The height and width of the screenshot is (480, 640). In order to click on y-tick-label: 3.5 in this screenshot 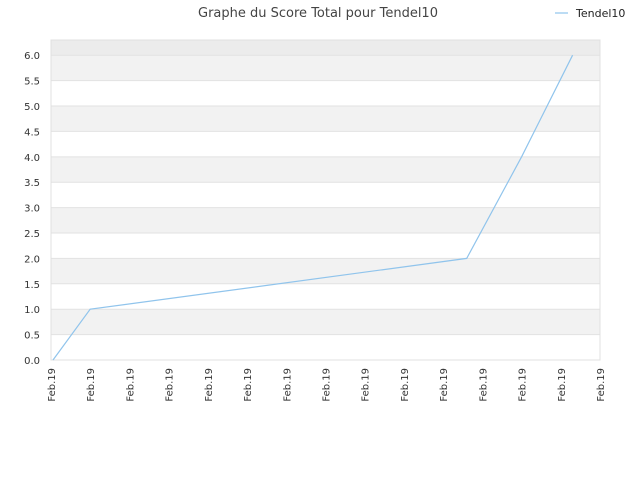, I will do `click(32, 183)`.